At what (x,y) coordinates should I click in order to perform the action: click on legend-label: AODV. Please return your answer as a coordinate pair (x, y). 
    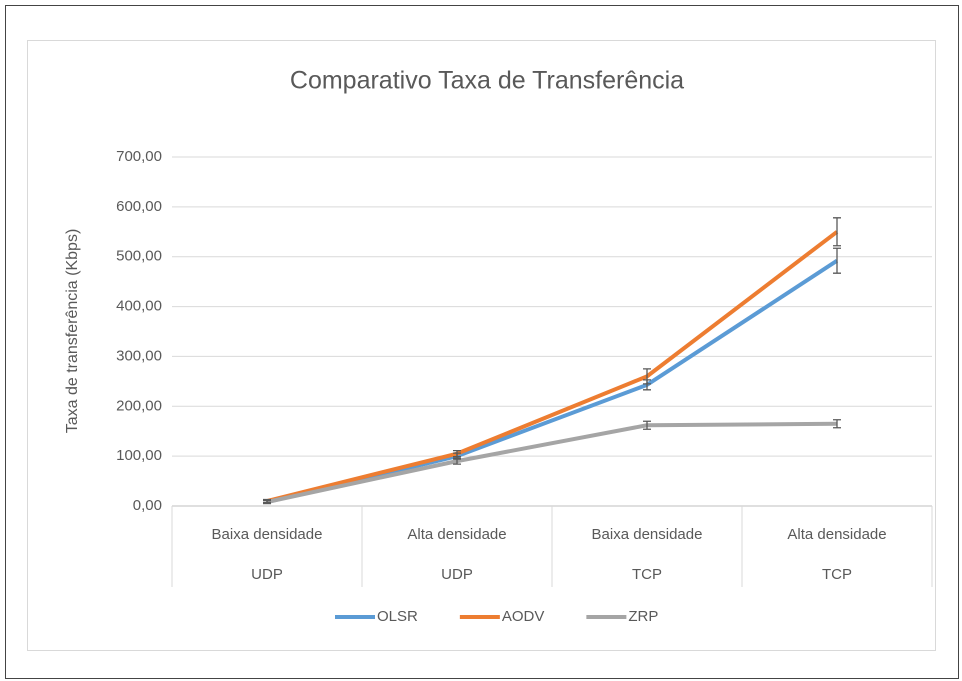
    Looking at the image, I should click on (523, 616).